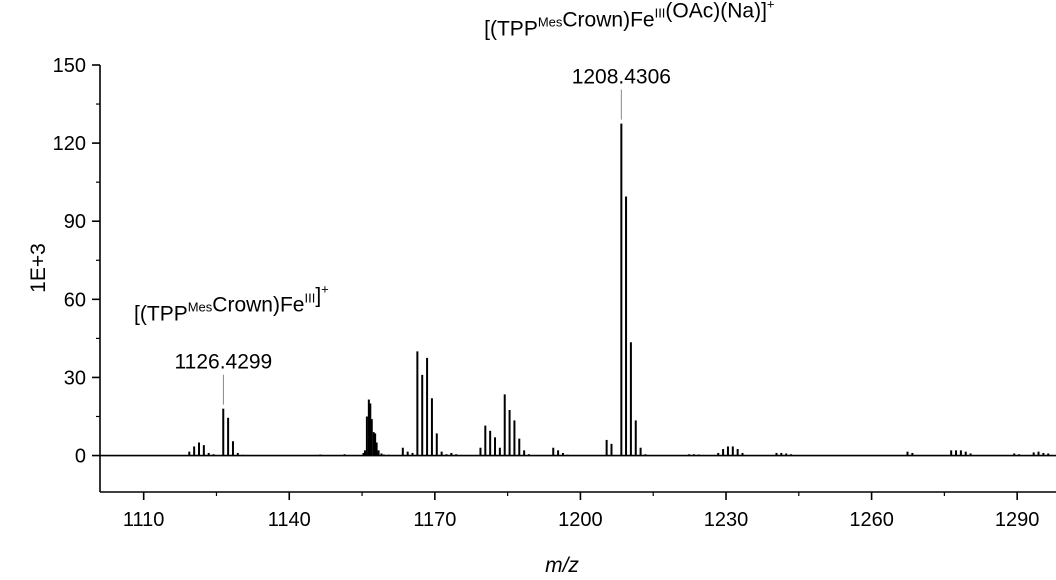  What do you see at coordinates (75, 300) in the screenshot?
I see `y-tick-label: 60` at bounding box center [75, 300].